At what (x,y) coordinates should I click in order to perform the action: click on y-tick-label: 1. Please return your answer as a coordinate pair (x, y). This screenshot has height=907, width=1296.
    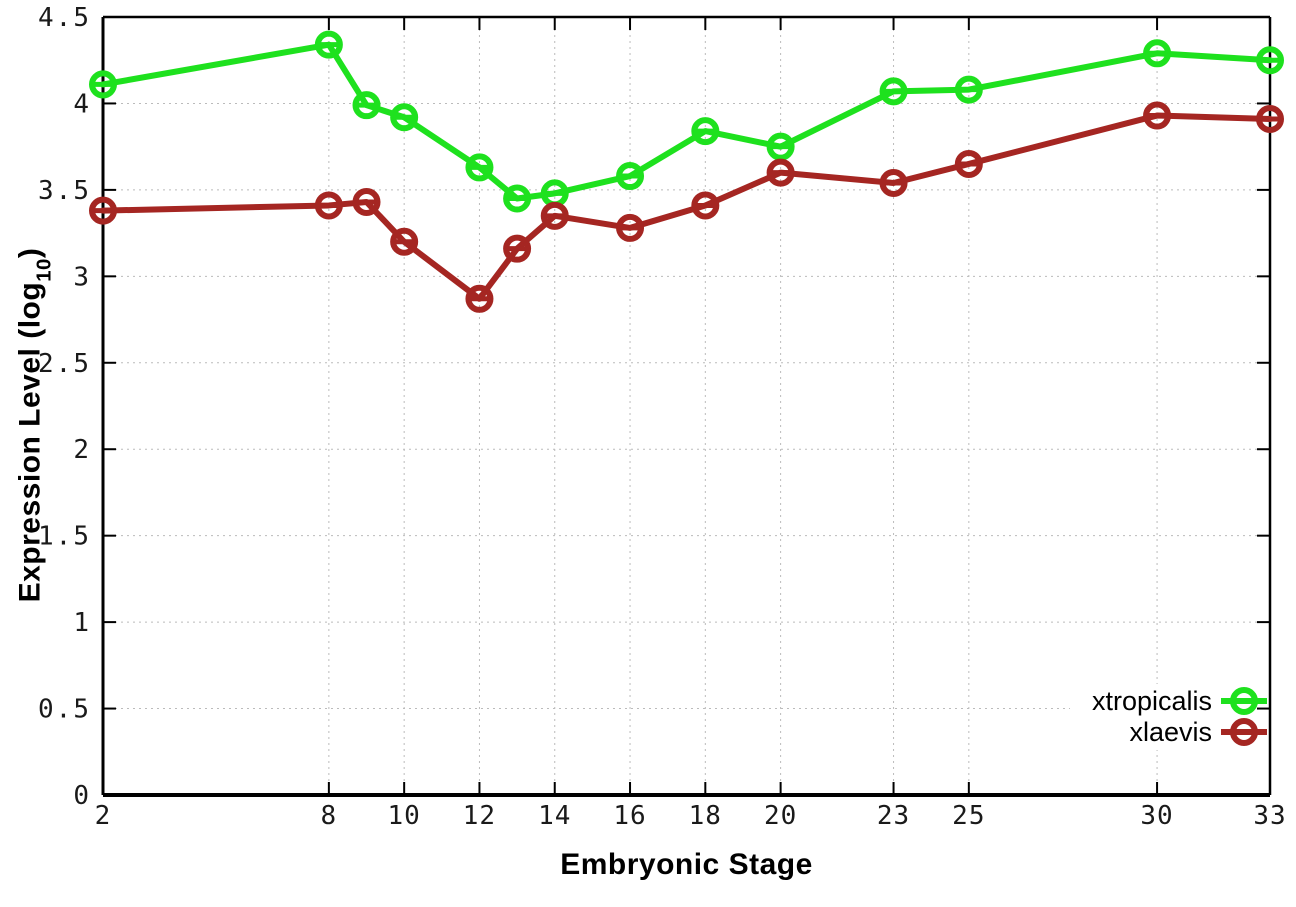
    Looking at the image, I should click on (82, 623).